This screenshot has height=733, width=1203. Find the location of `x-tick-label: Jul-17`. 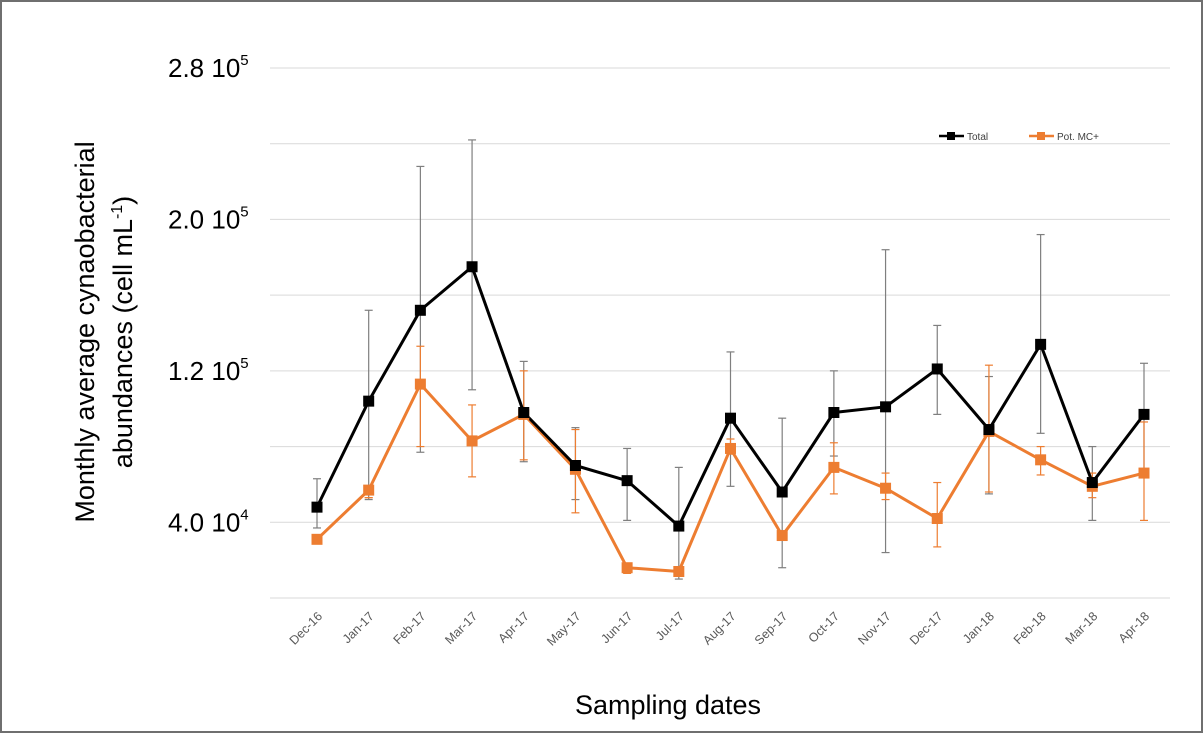

x-tick-label: Jul-17 is located at coordinates (670, 626).